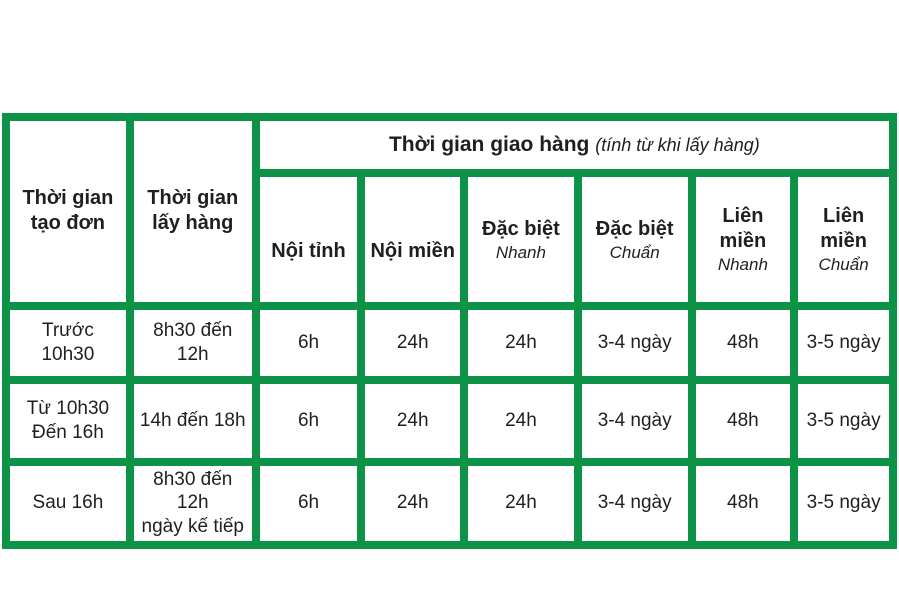 This screenshot has width=899, height=598. Describe the element at coordinates (68, 211) in the screenshot. I see `header-cell-order-time: Thời gian tạo đơn` at that location.